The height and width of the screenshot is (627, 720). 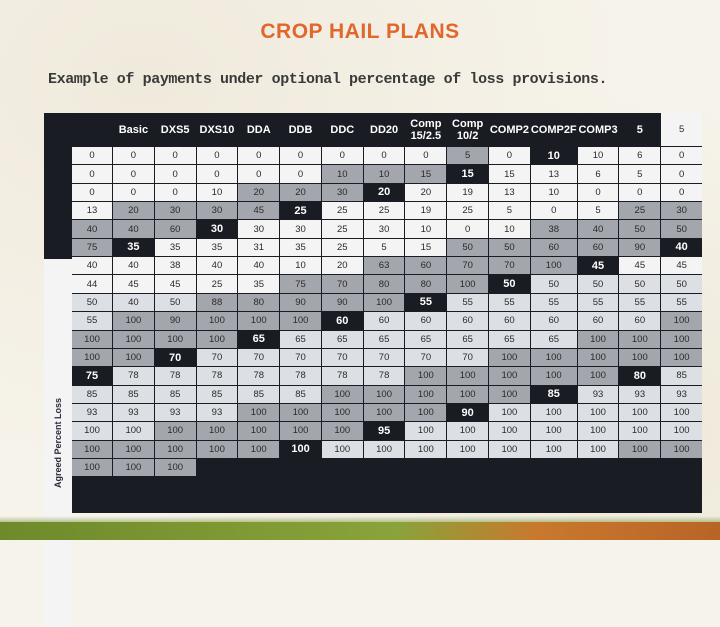 I want to click on table-cell: 19, so click(x=426, y=211).